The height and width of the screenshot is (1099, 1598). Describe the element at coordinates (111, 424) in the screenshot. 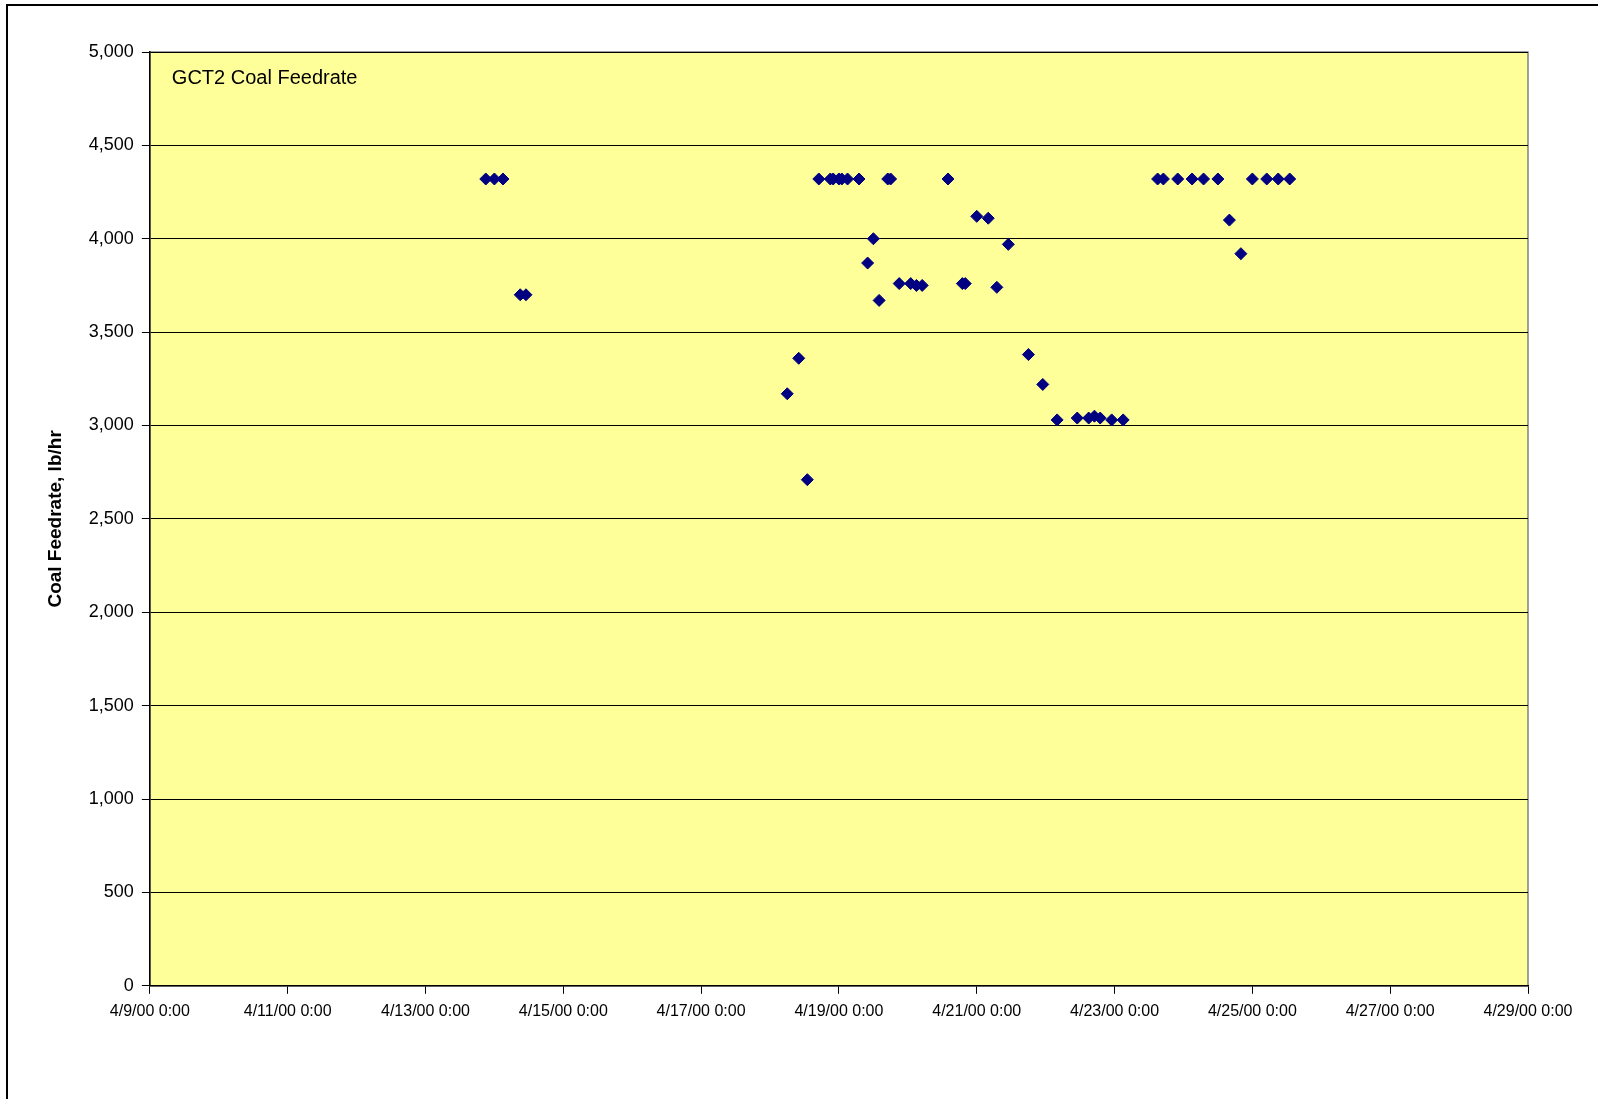

I see `y-tick-label: 3,000` at that location.